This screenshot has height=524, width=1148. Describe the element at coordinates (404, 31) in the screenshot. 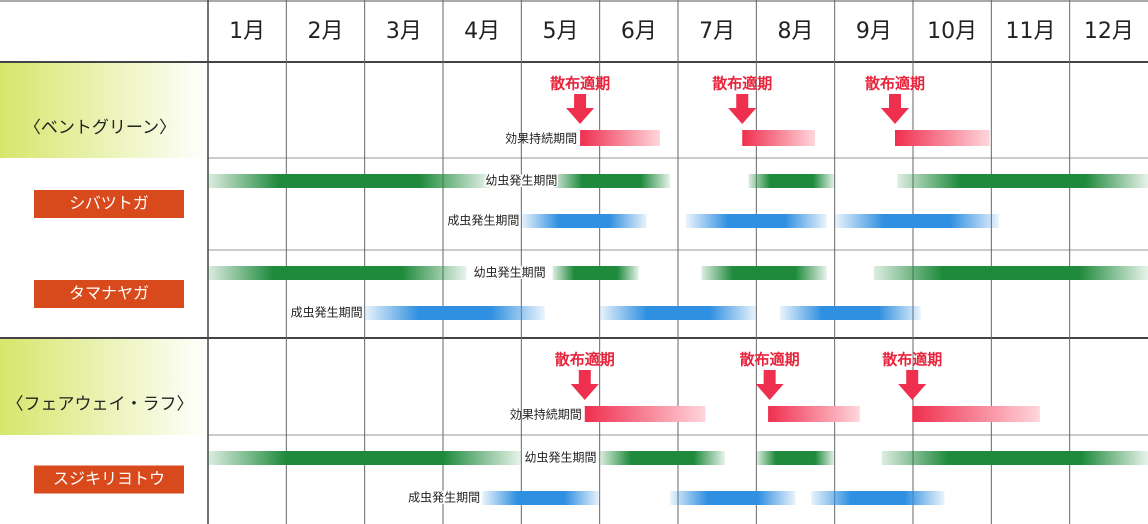

I see `month-label: 3月` at that location.